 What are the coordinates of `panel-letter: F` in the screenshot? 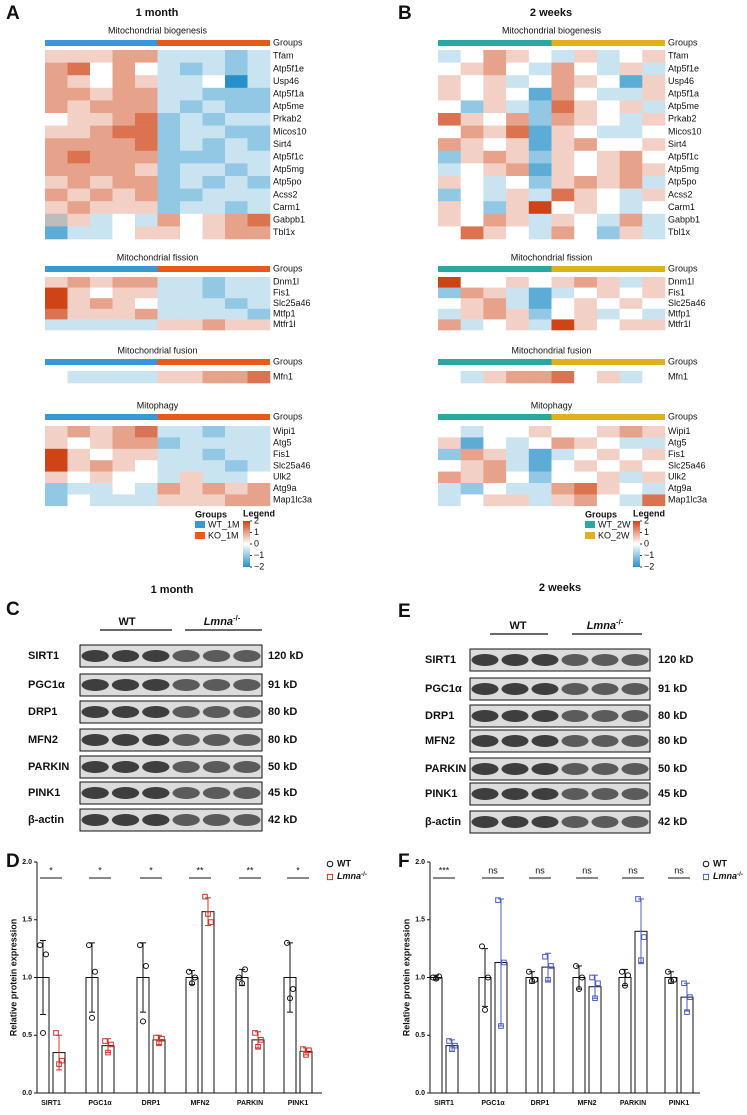 It's located at (404, 861).